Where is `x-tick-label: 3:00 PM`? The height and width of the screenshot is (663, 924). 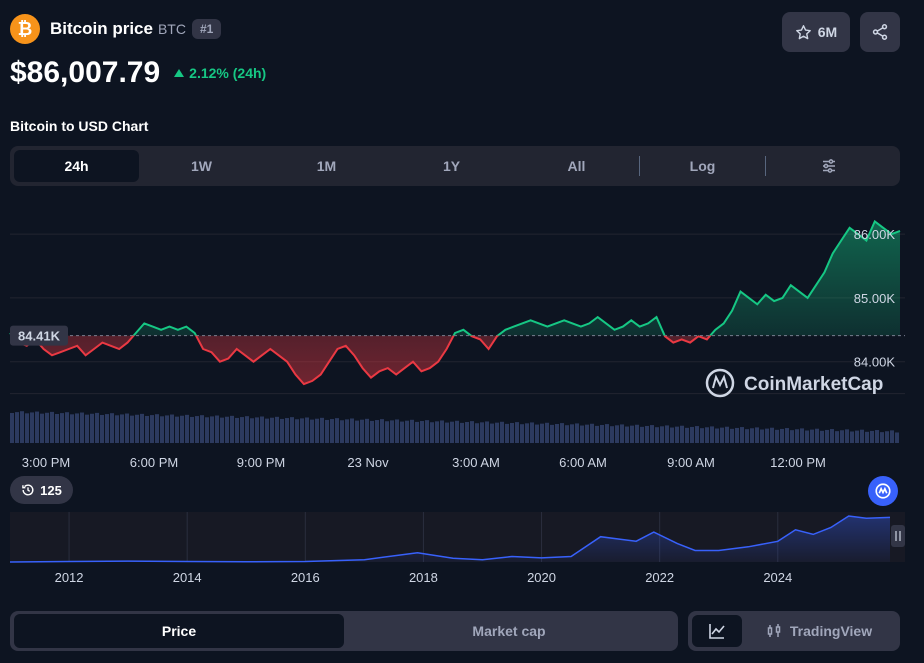 x-tick-label: 3:00 PM is located at coordinates (46, 462).